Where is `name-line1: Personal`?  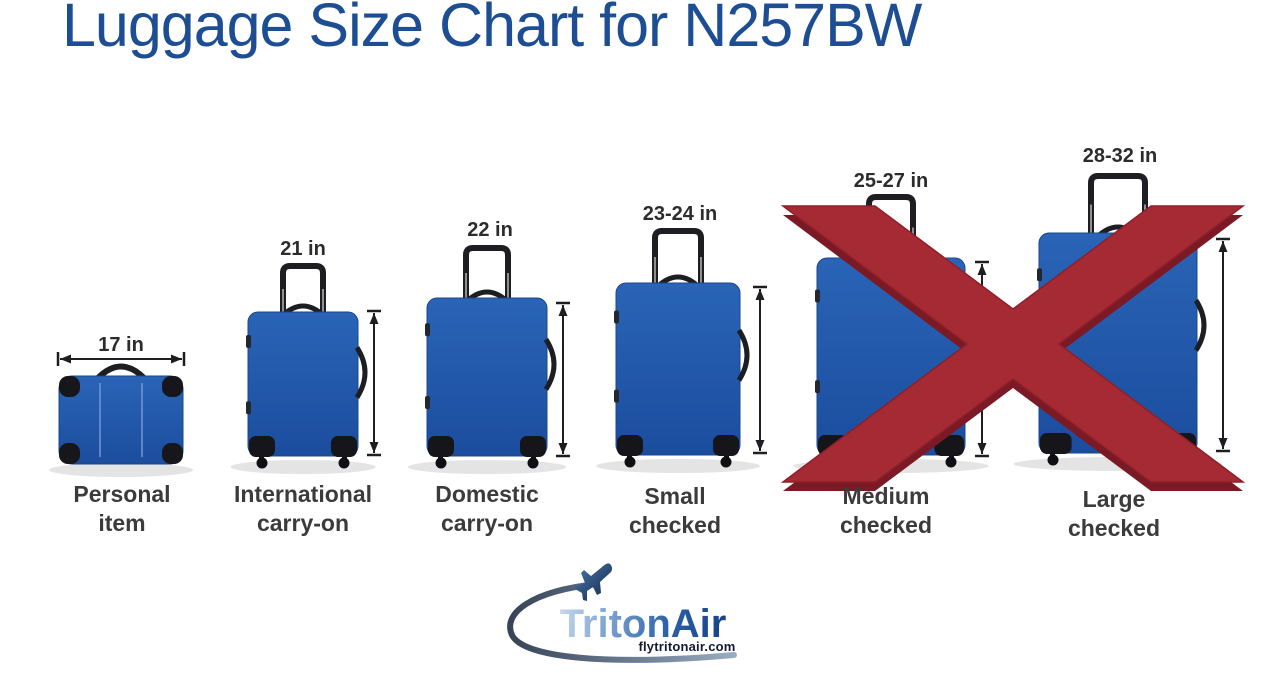
name-line1: Personal is located at coordinates (122, 494).